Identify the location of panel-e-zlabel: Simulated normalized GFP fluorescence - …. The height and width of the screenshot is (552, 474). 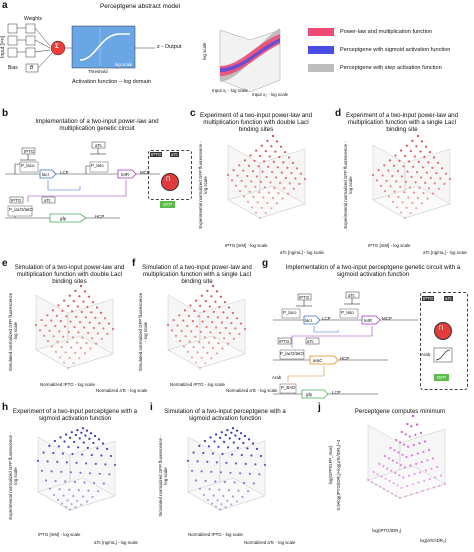
(13, 332).